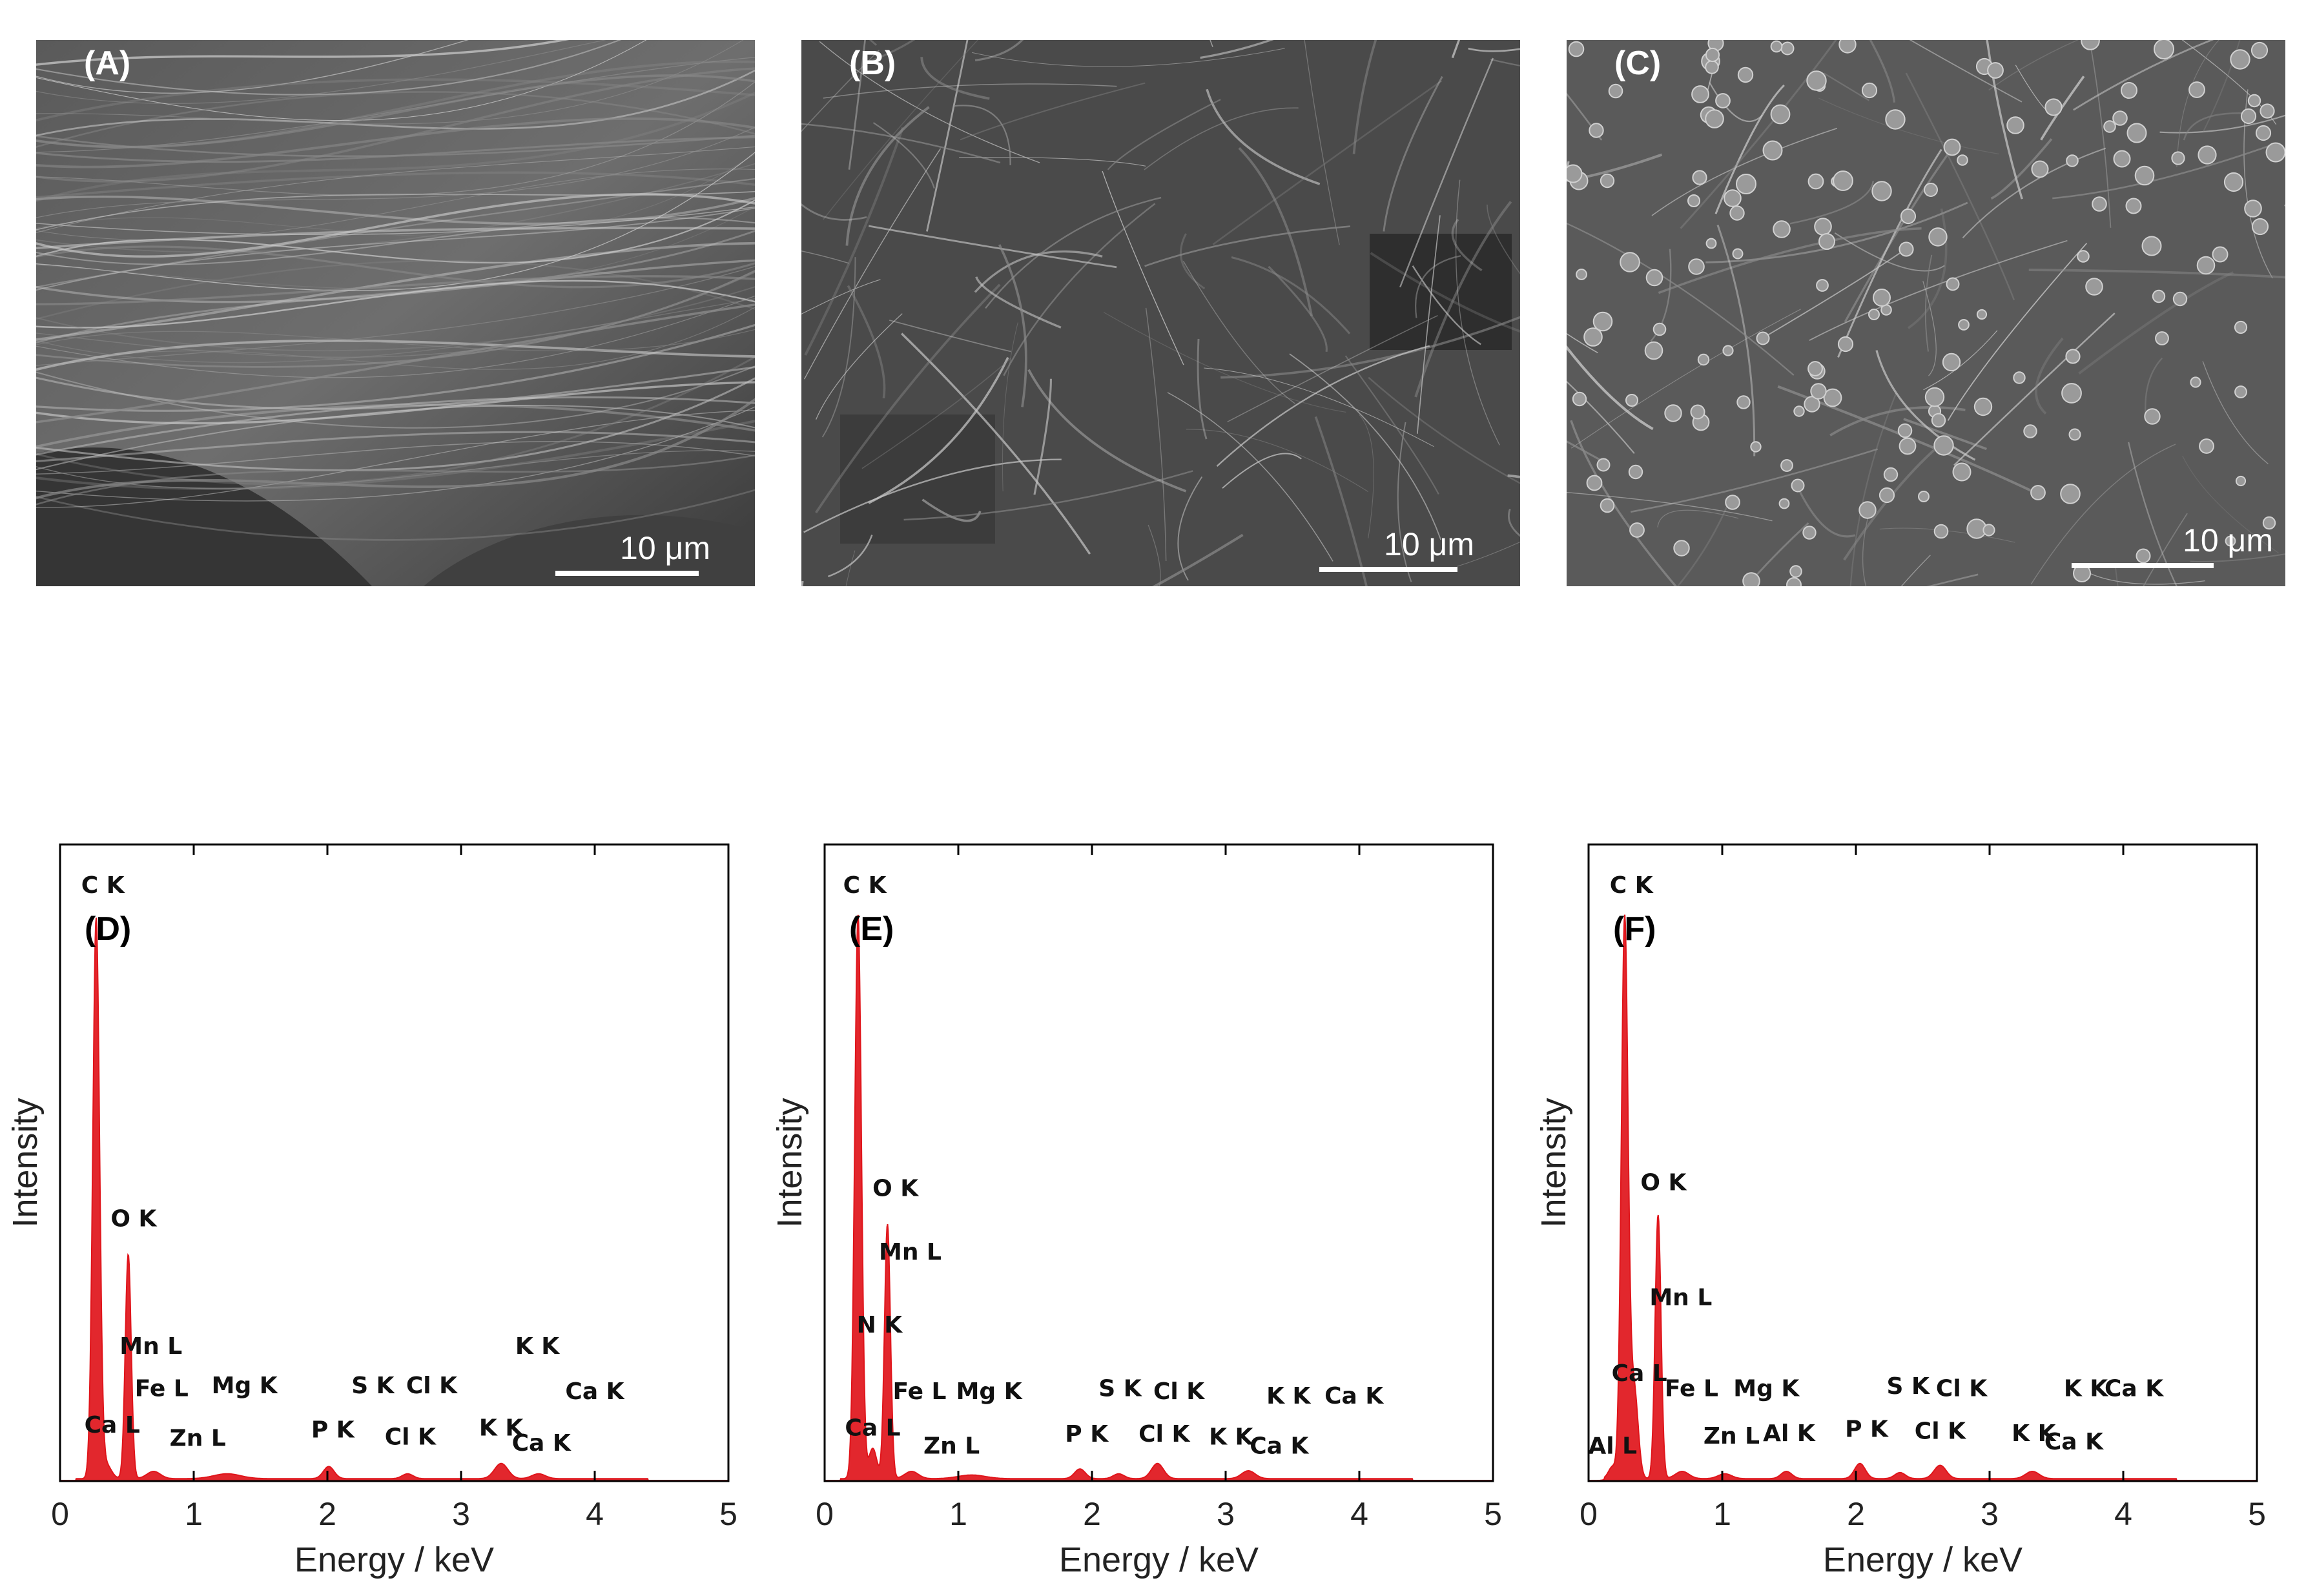 This screenshot has width=2306, height=1596. I want to click on scale-bar-label-c: 10 μm, so click(2228, 540).